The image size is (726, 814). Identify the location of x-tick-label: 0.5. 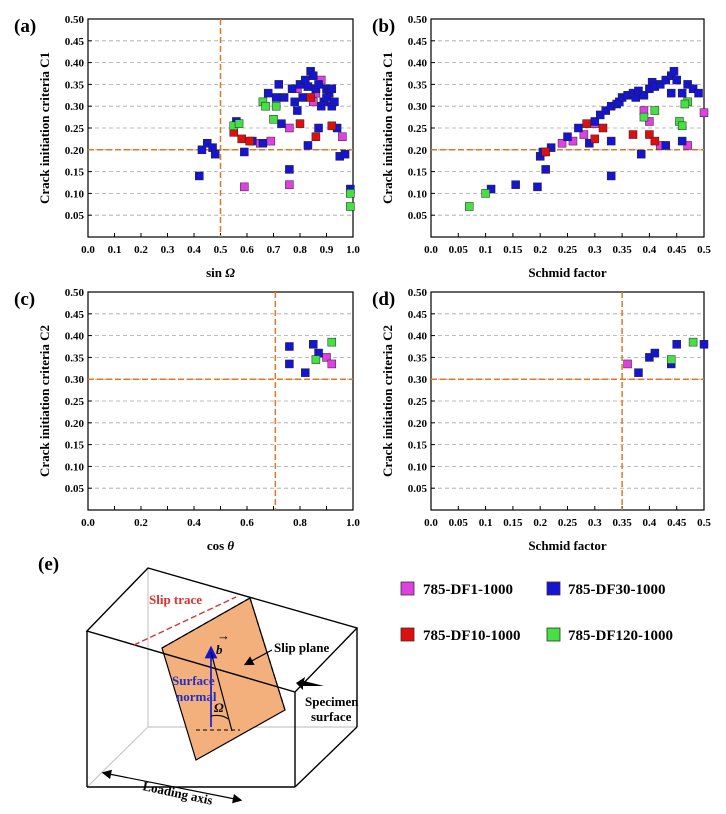
(221, 250).